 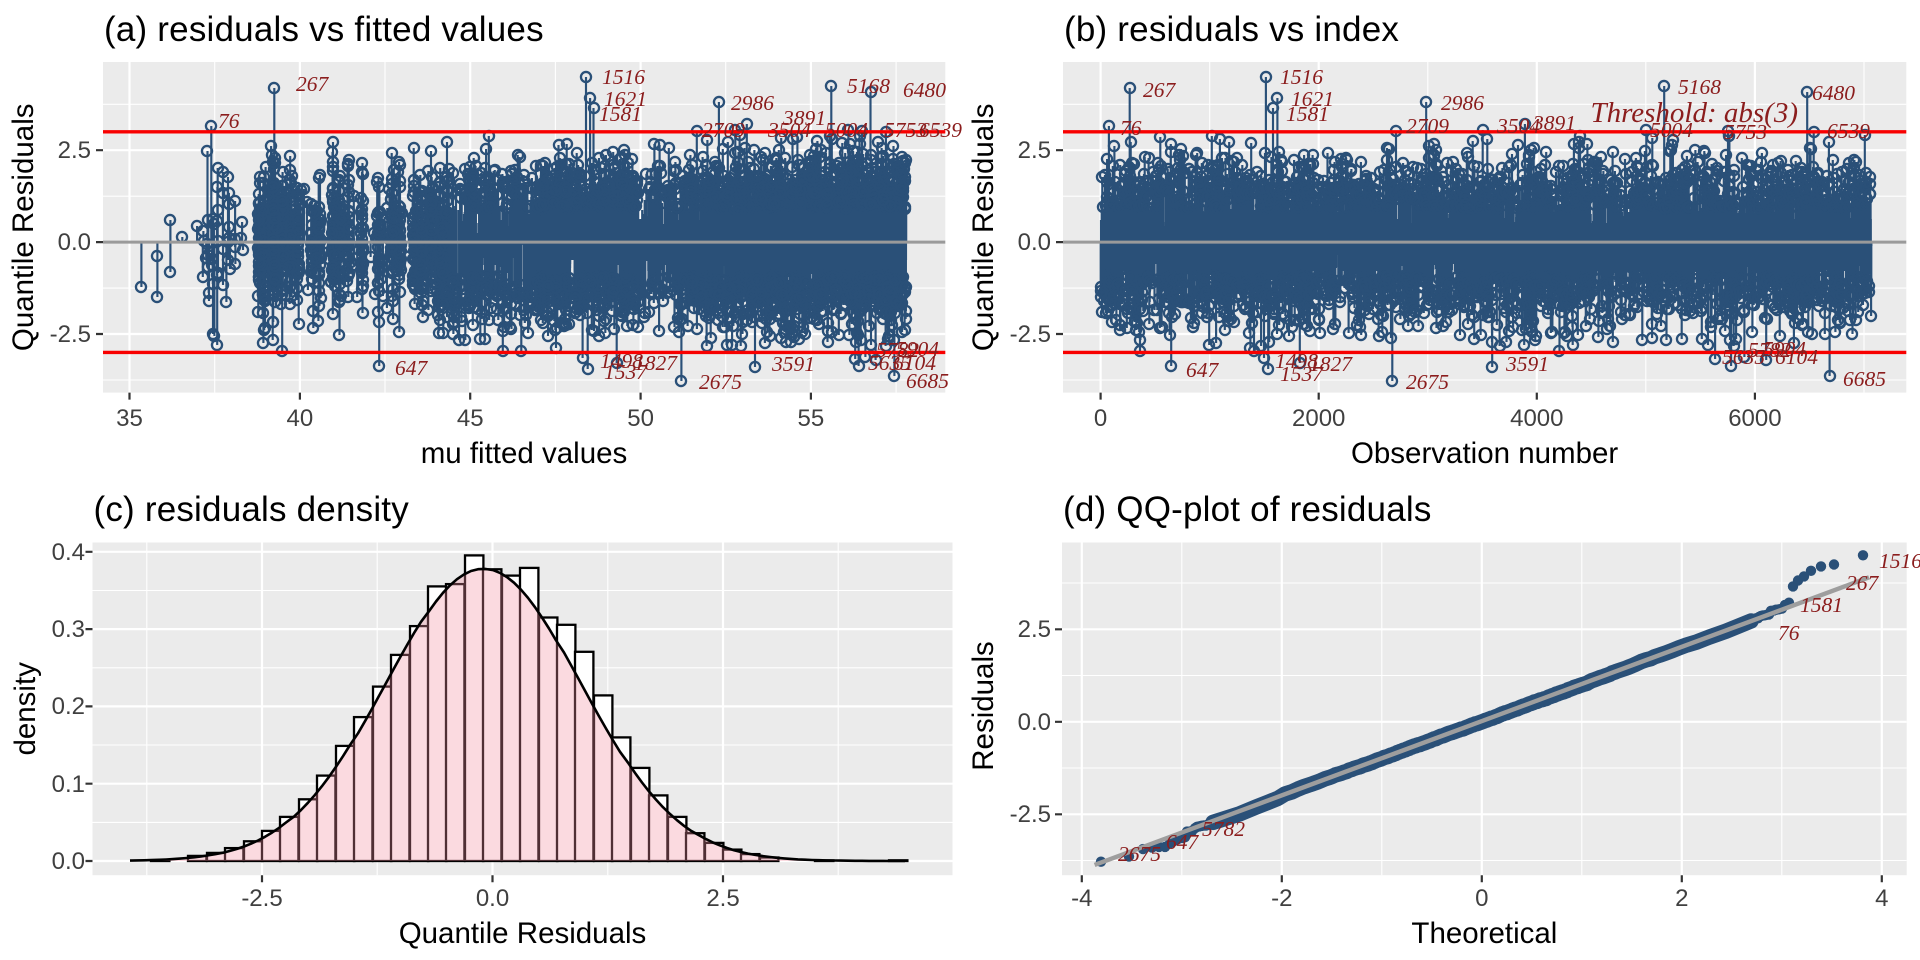 I want to click on svg-text: Theoretical, so click(x=1484, y=933).